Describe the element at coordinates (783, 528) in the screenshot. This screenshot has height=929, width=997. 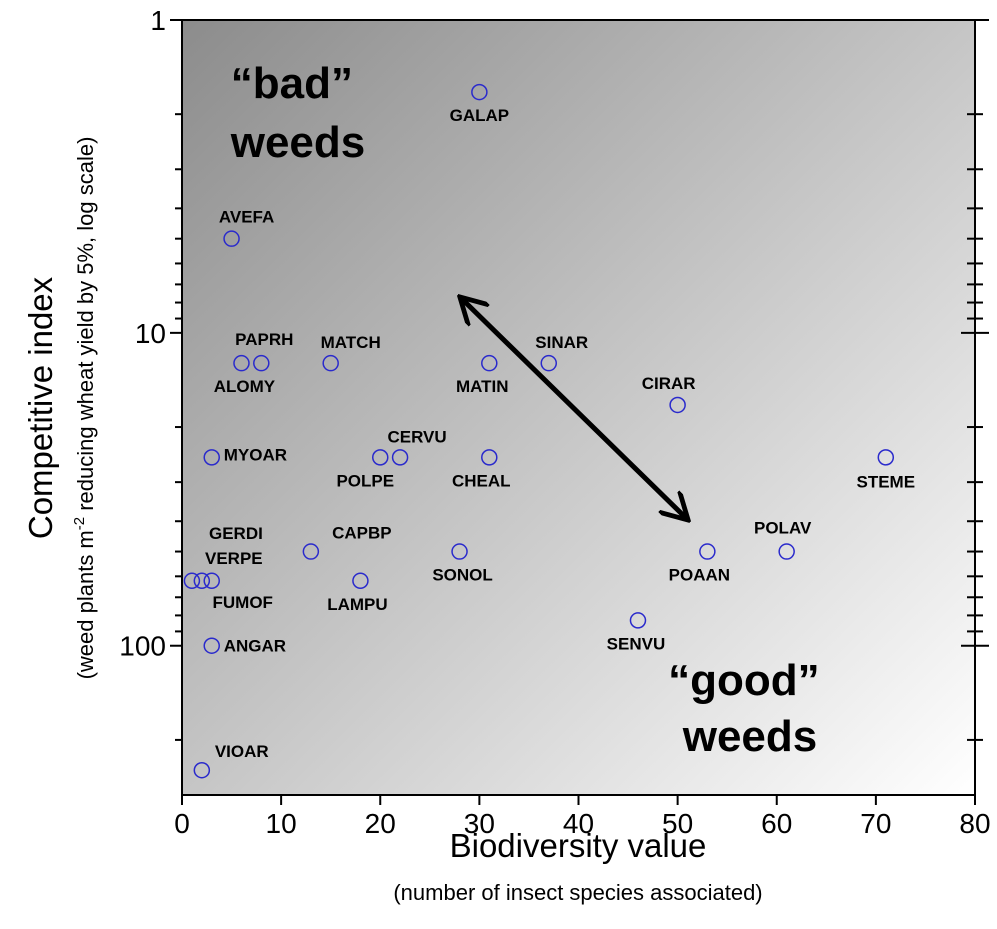
I see `point-label: POLAV` at that location.